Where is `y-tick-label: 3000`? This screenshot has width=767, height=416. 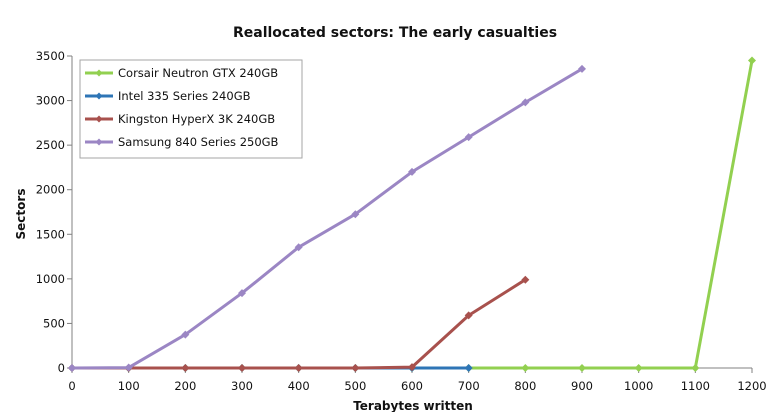 y-tick-label: 3000 is located at coordinates (50, 101).